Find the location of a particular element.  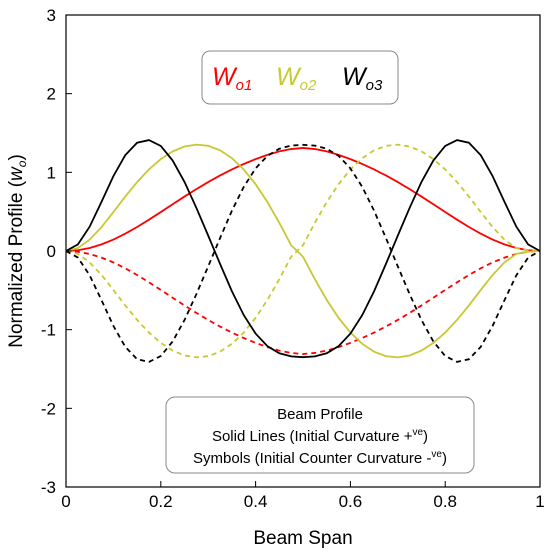

x-tick-label: 0.8 is located at coordinates (445, 501).